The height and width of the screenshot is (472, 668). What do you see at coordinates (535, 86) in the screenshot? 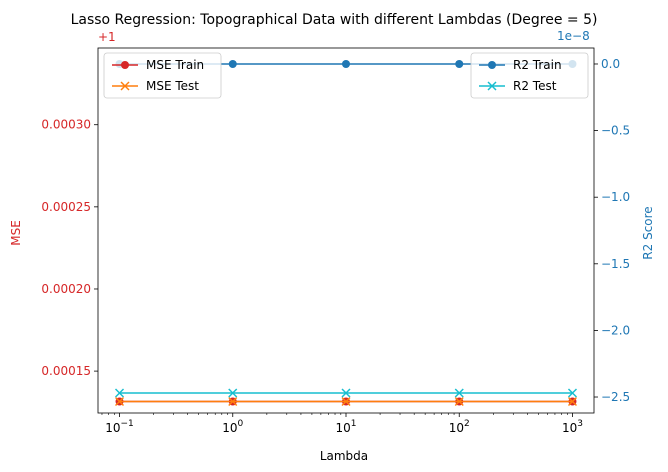
I see `legend-label: R2 Test` at bounding box center [535, 86].